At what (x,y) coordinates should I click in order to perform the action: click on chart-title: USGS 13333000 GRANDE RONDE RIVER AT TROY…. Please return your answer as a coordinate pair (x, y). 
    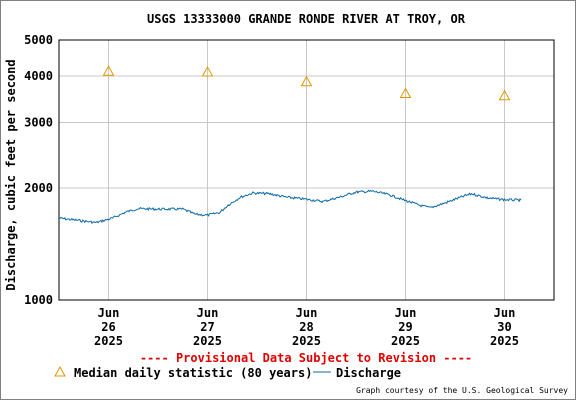
    Looking at the image, I should click on (306, 19).